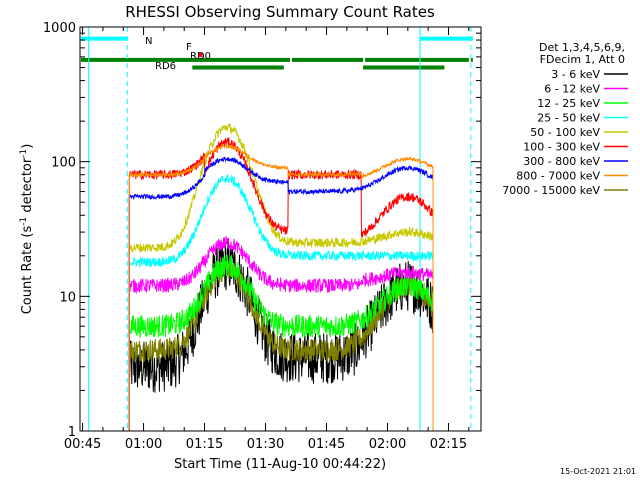 The height and width of the screenshot is (480, 640). Describe the element at coordinates (448, 444) in the screenshot. I see `x-tick-label: 02:15` at that location.